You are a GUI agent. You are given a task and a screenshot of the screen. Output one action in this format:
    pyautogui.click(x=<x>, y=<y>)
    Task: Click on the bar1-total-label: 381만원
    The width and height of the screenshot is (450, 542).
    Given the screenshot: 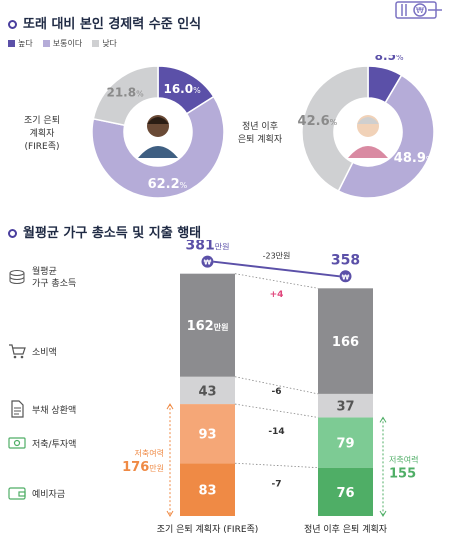 What is the action you would take?
    pyautogui.click(x=208, y=247)
    